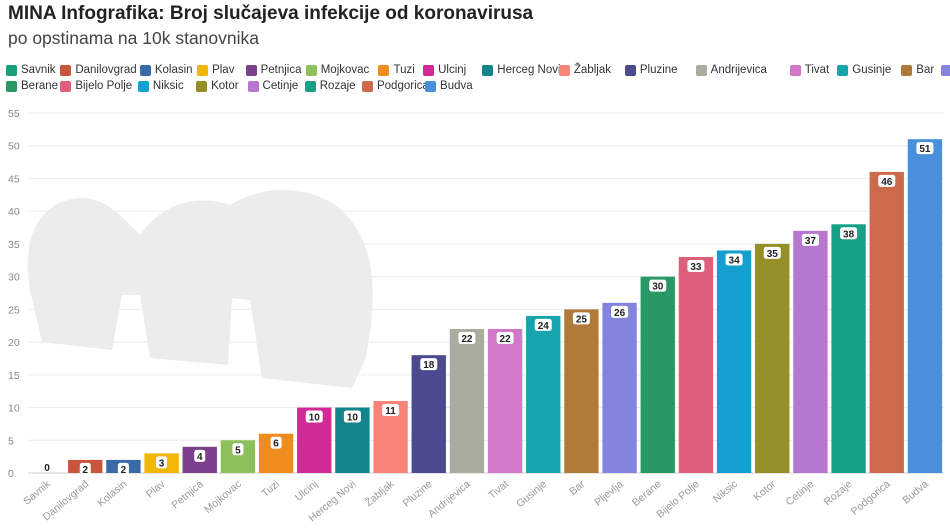 The width and height of the screenshot is (950, 530). What do you see at coordinates (657, 374) in the screenshot?
I see `bar-berane` at bounding box center [657, 374].